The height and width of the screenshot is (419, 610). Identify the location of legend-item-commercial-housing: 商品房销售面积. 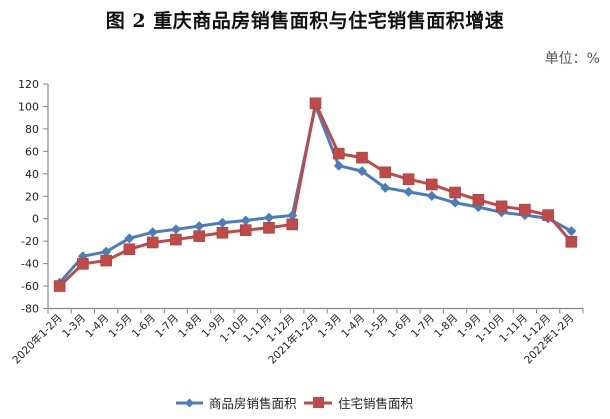
(236, 403).